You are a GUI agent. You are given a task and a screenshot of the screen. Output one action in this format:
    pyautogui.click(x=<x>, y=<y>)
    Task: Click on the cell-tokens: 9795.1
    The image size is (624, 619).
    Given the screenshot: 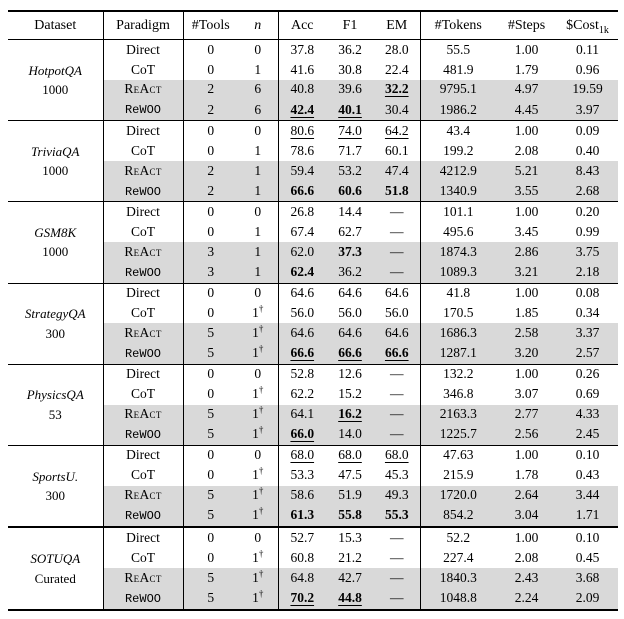 What is the action you would take?
    pyautogui.click(x=458, y=89)
    